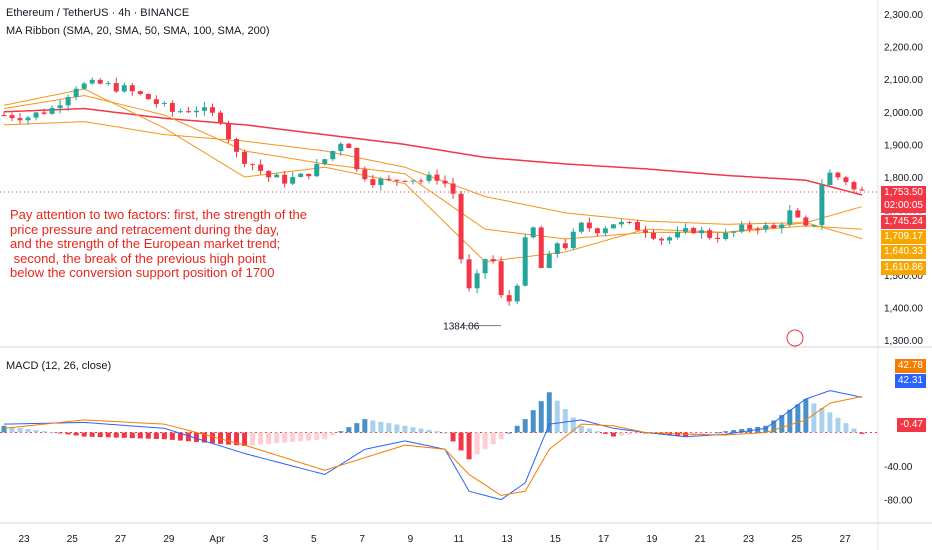 The image size is (932, 550). What do you see at coordinates (121, 539) in the screenshot?
I see `time-tick-label: 27` at bounding box center [121, 539].